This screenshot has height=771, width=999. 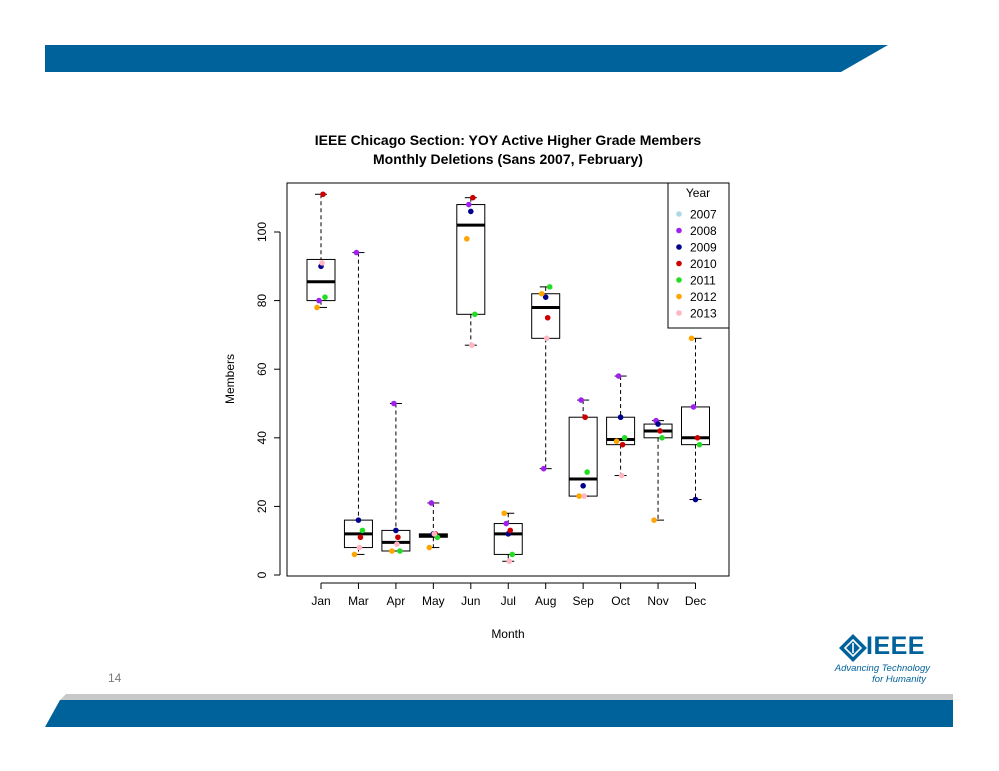 What do you see at coordinates (895, 646) in the screenshot?
I see `ieee-wordmark: IEEE` at bounding box center [895, 646].